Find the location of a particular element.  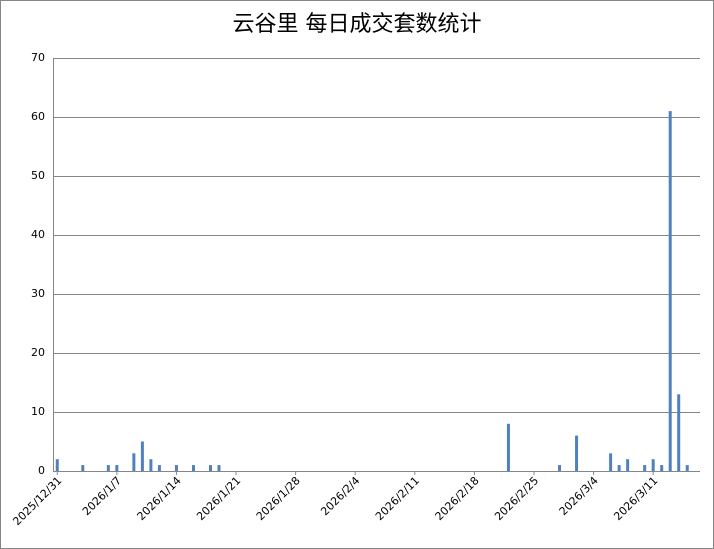

y-tick-label: 10 is located at coordinates (38, 411).